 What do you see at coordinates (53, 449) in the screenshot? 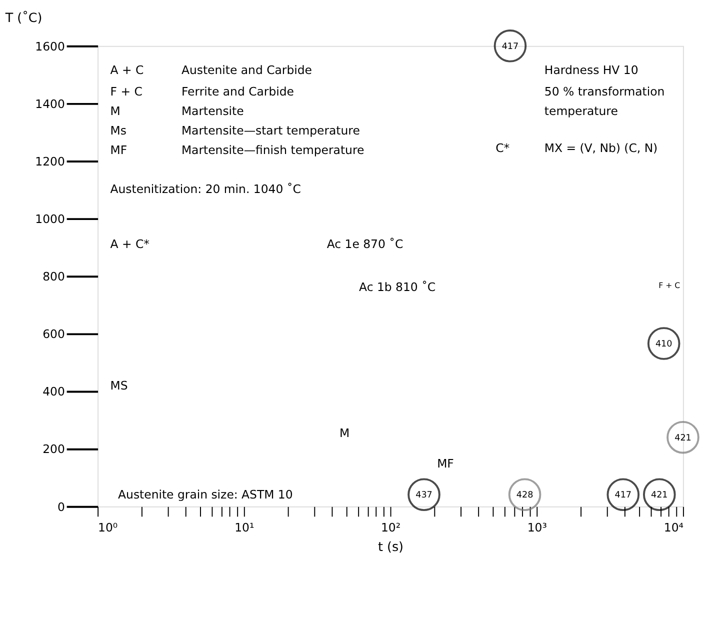
I see `y-tick-label: 200` at bounding box center [53, 449].